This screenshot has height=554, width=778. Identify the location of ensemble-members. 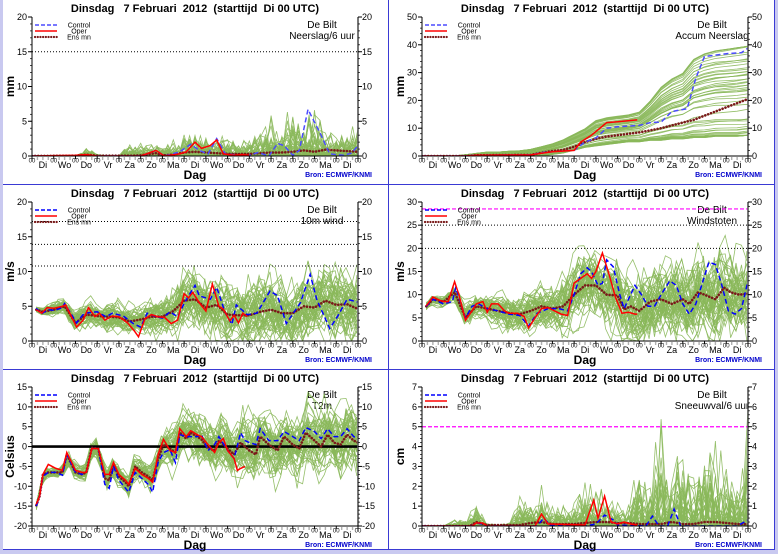
(586, 287).